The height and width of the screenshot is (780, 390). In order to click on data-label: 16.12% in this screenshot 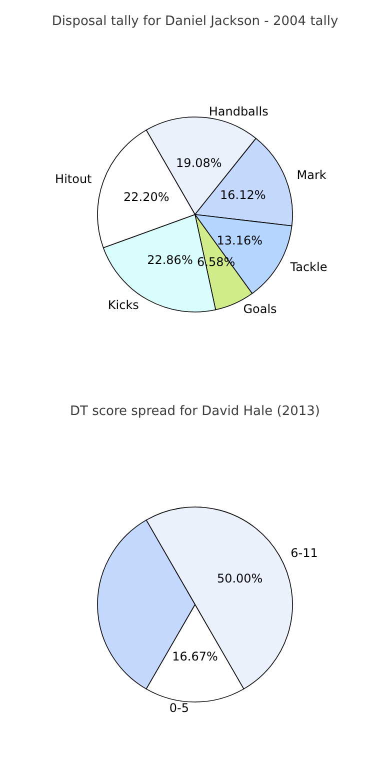, I will do `click(243, 195)`.